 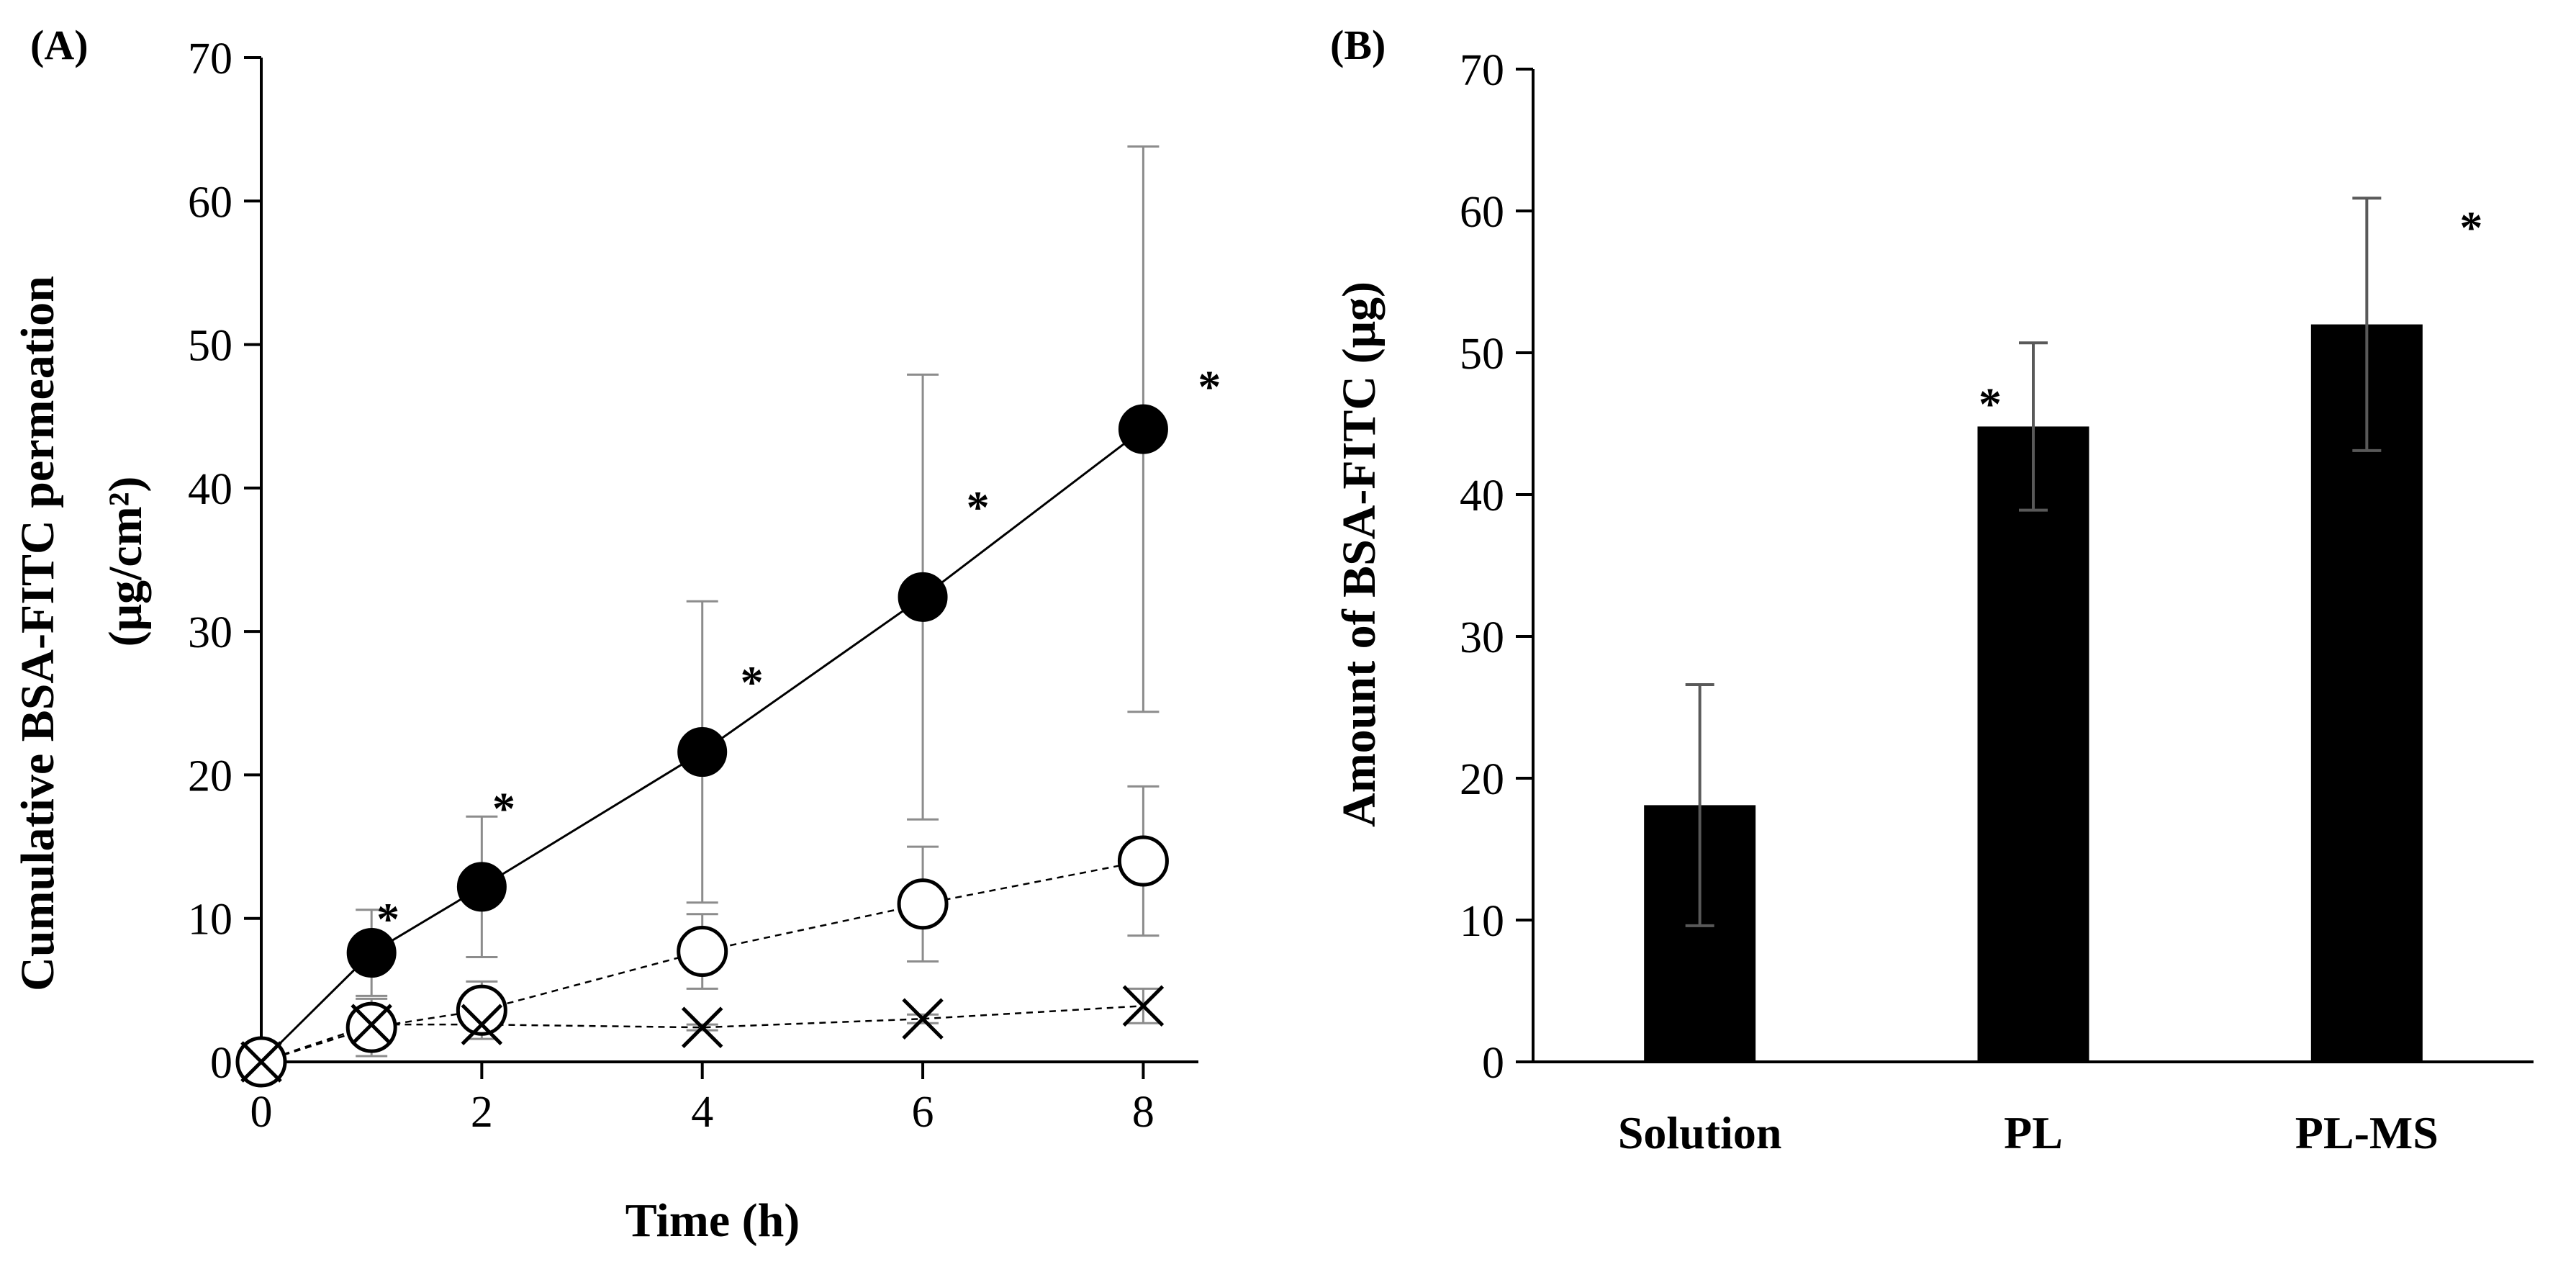 What do you see at coordinates (1359, 554) in the screenshot?
I see `panel-b-y-axis-title: Amount of BSA-FITC (μg)` at bounding box center [1359, 554].